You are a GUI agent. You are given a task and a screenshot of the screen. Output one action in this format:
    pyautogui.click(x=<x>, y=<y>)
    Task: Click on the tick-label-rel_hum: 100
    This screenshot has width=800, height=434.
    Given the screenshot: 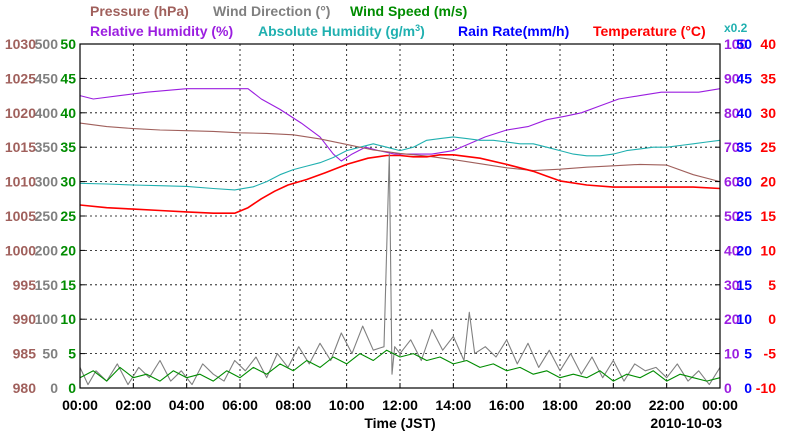 What is the action you would take?
    pyautogui.click(x=736, y=44)
    